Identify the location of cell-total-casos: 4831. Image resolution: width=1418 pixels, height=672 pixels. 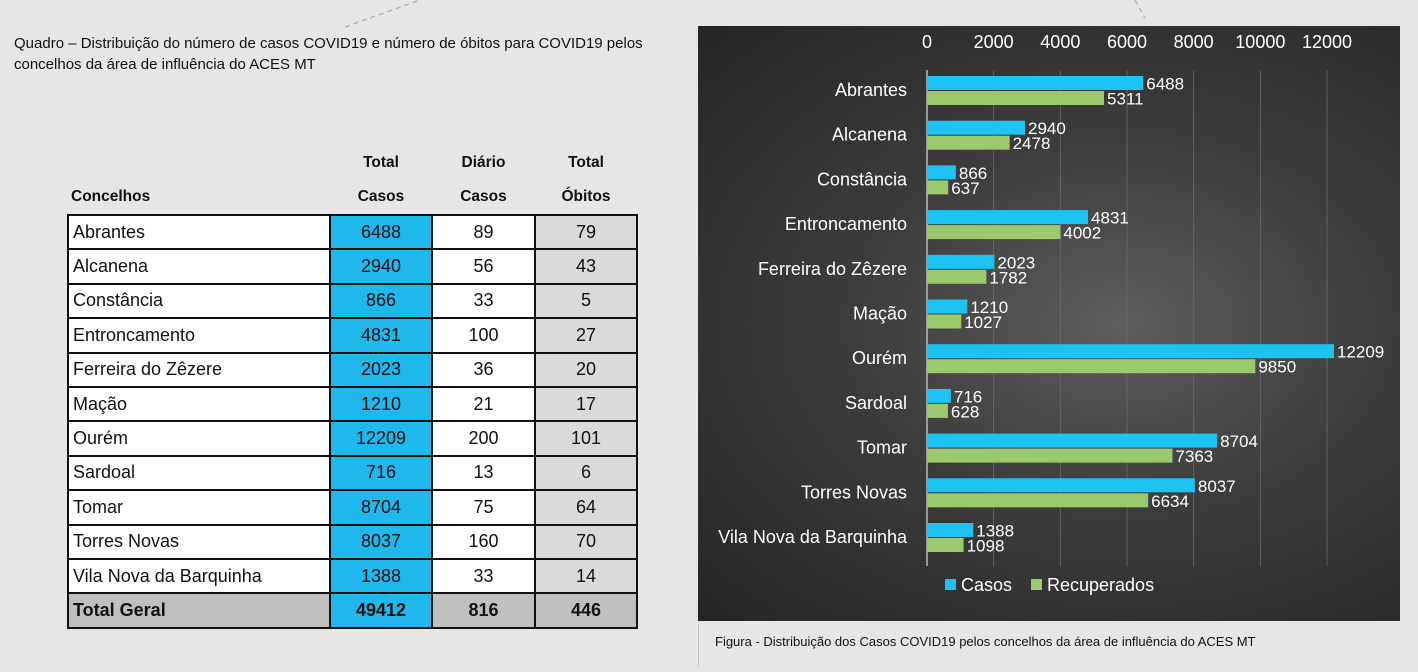
(381, 335).